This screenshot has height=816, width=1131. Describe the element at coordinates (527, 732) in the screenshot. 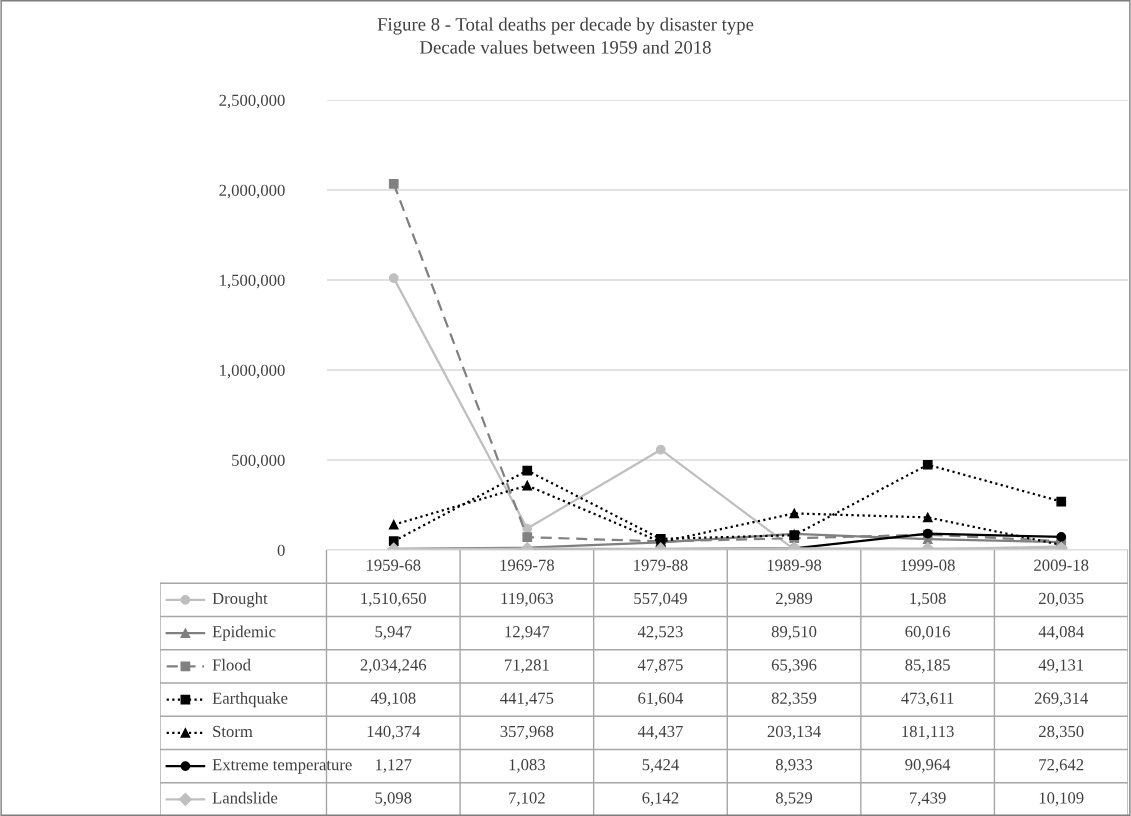

I see `data-label: 357,968` at that location.